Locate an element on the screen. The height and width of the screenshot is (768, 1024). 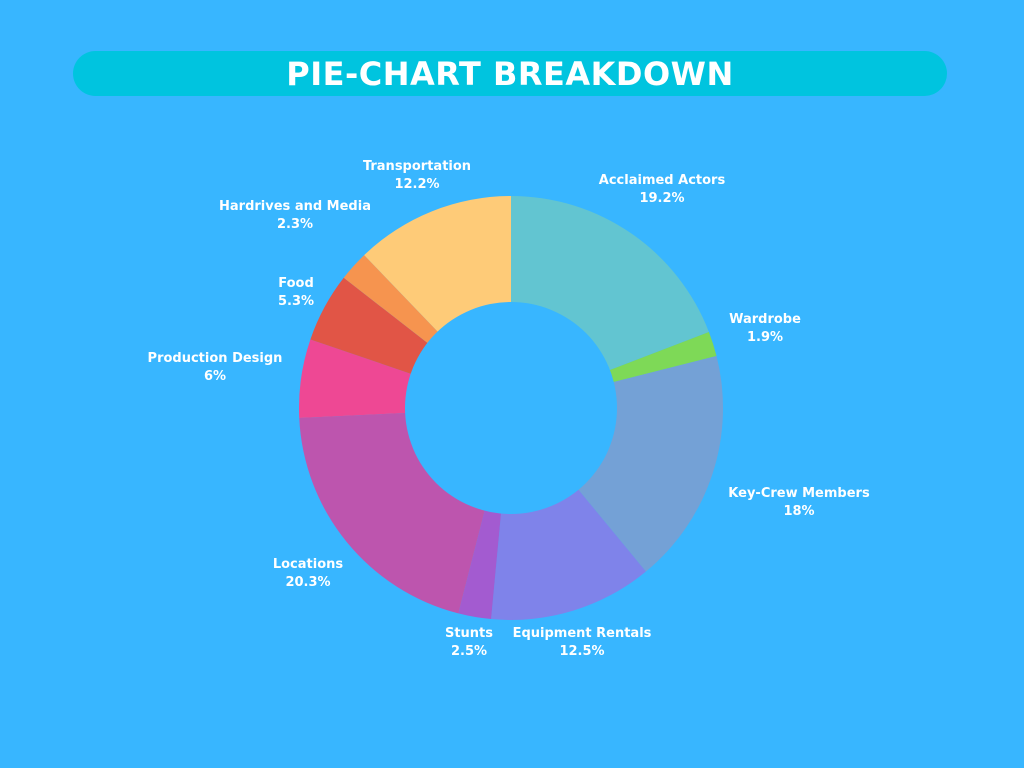
title-banner: PIE-CHART BREAKDOWN is located at coordinates (510, 73).